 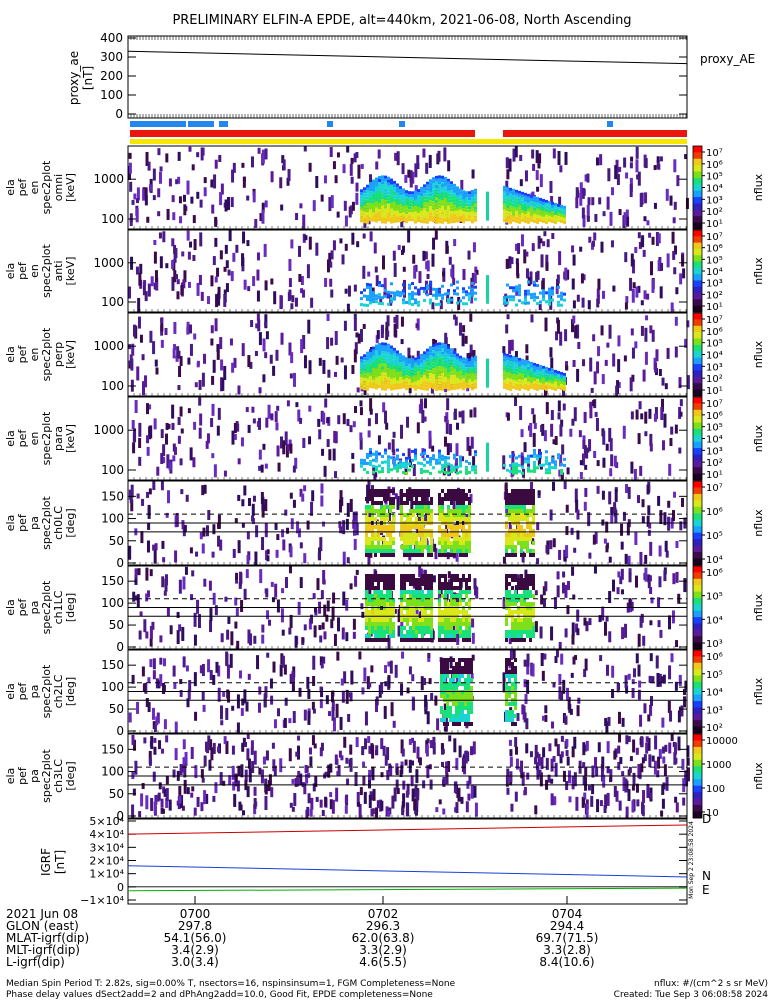 I want to click on panel-ylabel-line: ela, so click(x=10, y=187).